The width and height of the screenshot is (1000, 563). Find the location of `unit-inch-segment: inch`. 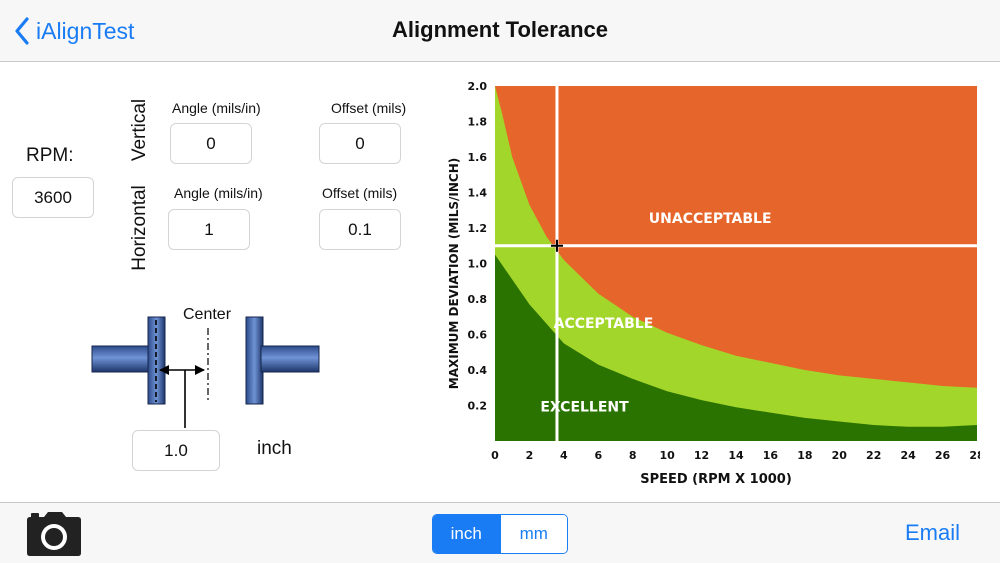

unit-inch-segment: inch is located at coordinates (466, 534).